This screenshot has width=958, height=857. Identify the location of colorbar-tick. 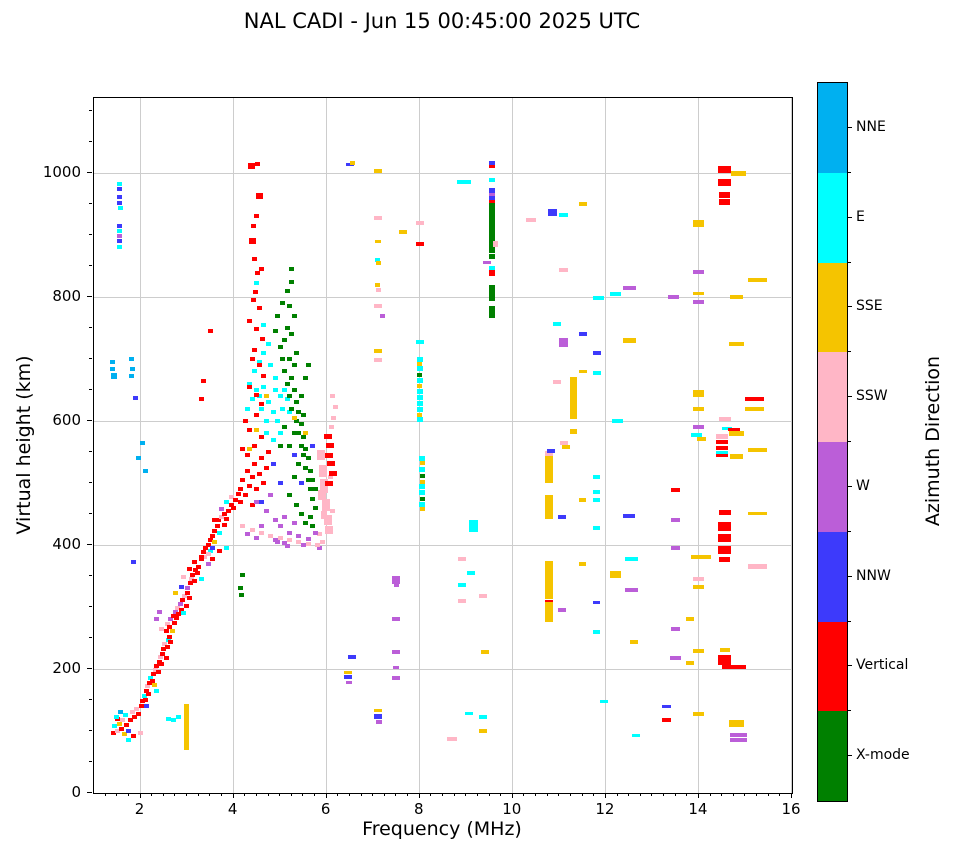
(850, 307).